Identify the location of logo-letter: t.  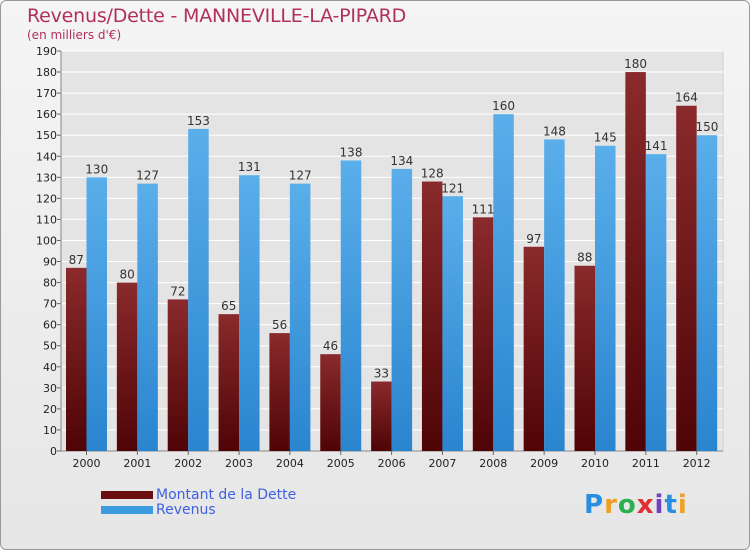
(671, 505).